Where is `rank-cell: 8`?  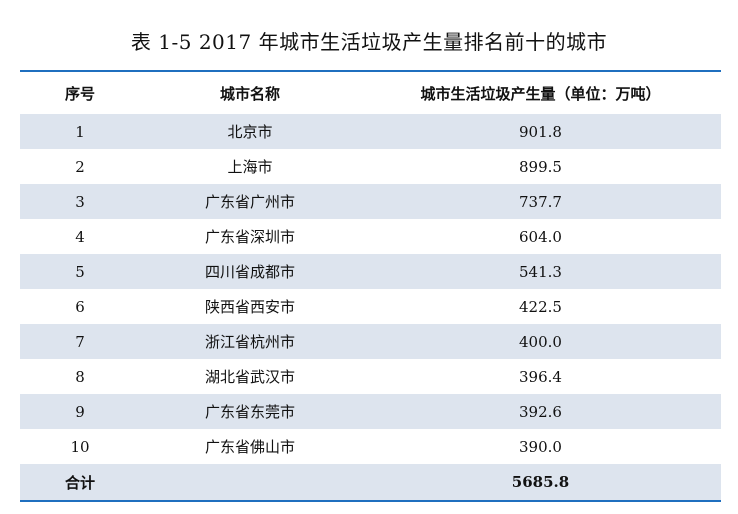
rank-cell: 8 is located at coordinates (80, 376).